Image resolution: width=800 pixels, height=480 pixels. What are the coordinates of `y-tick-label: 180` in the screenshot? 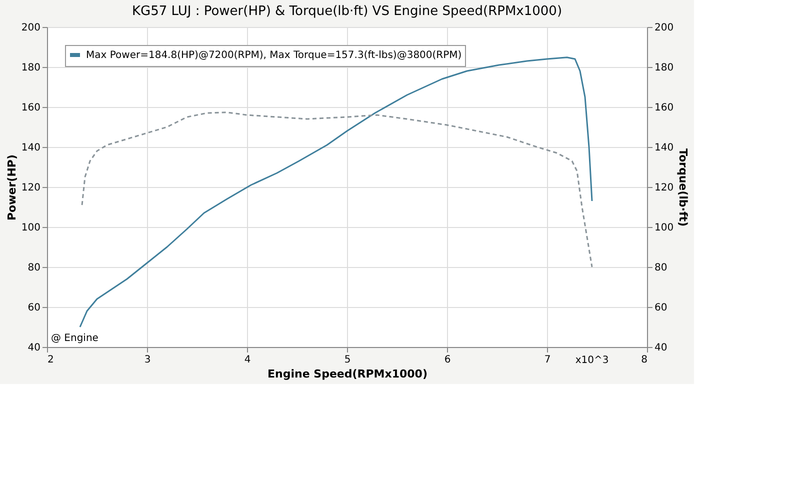 It's located at (30, 68).